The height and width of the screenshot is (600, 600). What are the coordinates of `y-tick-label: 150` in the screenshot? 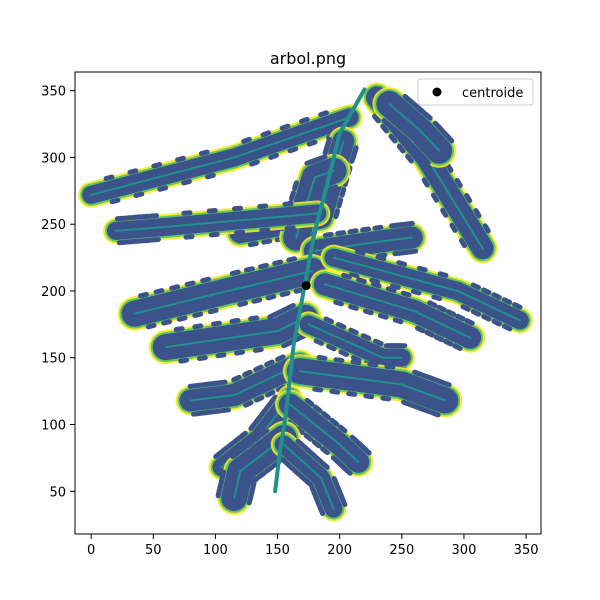 It's located at (53, 359).